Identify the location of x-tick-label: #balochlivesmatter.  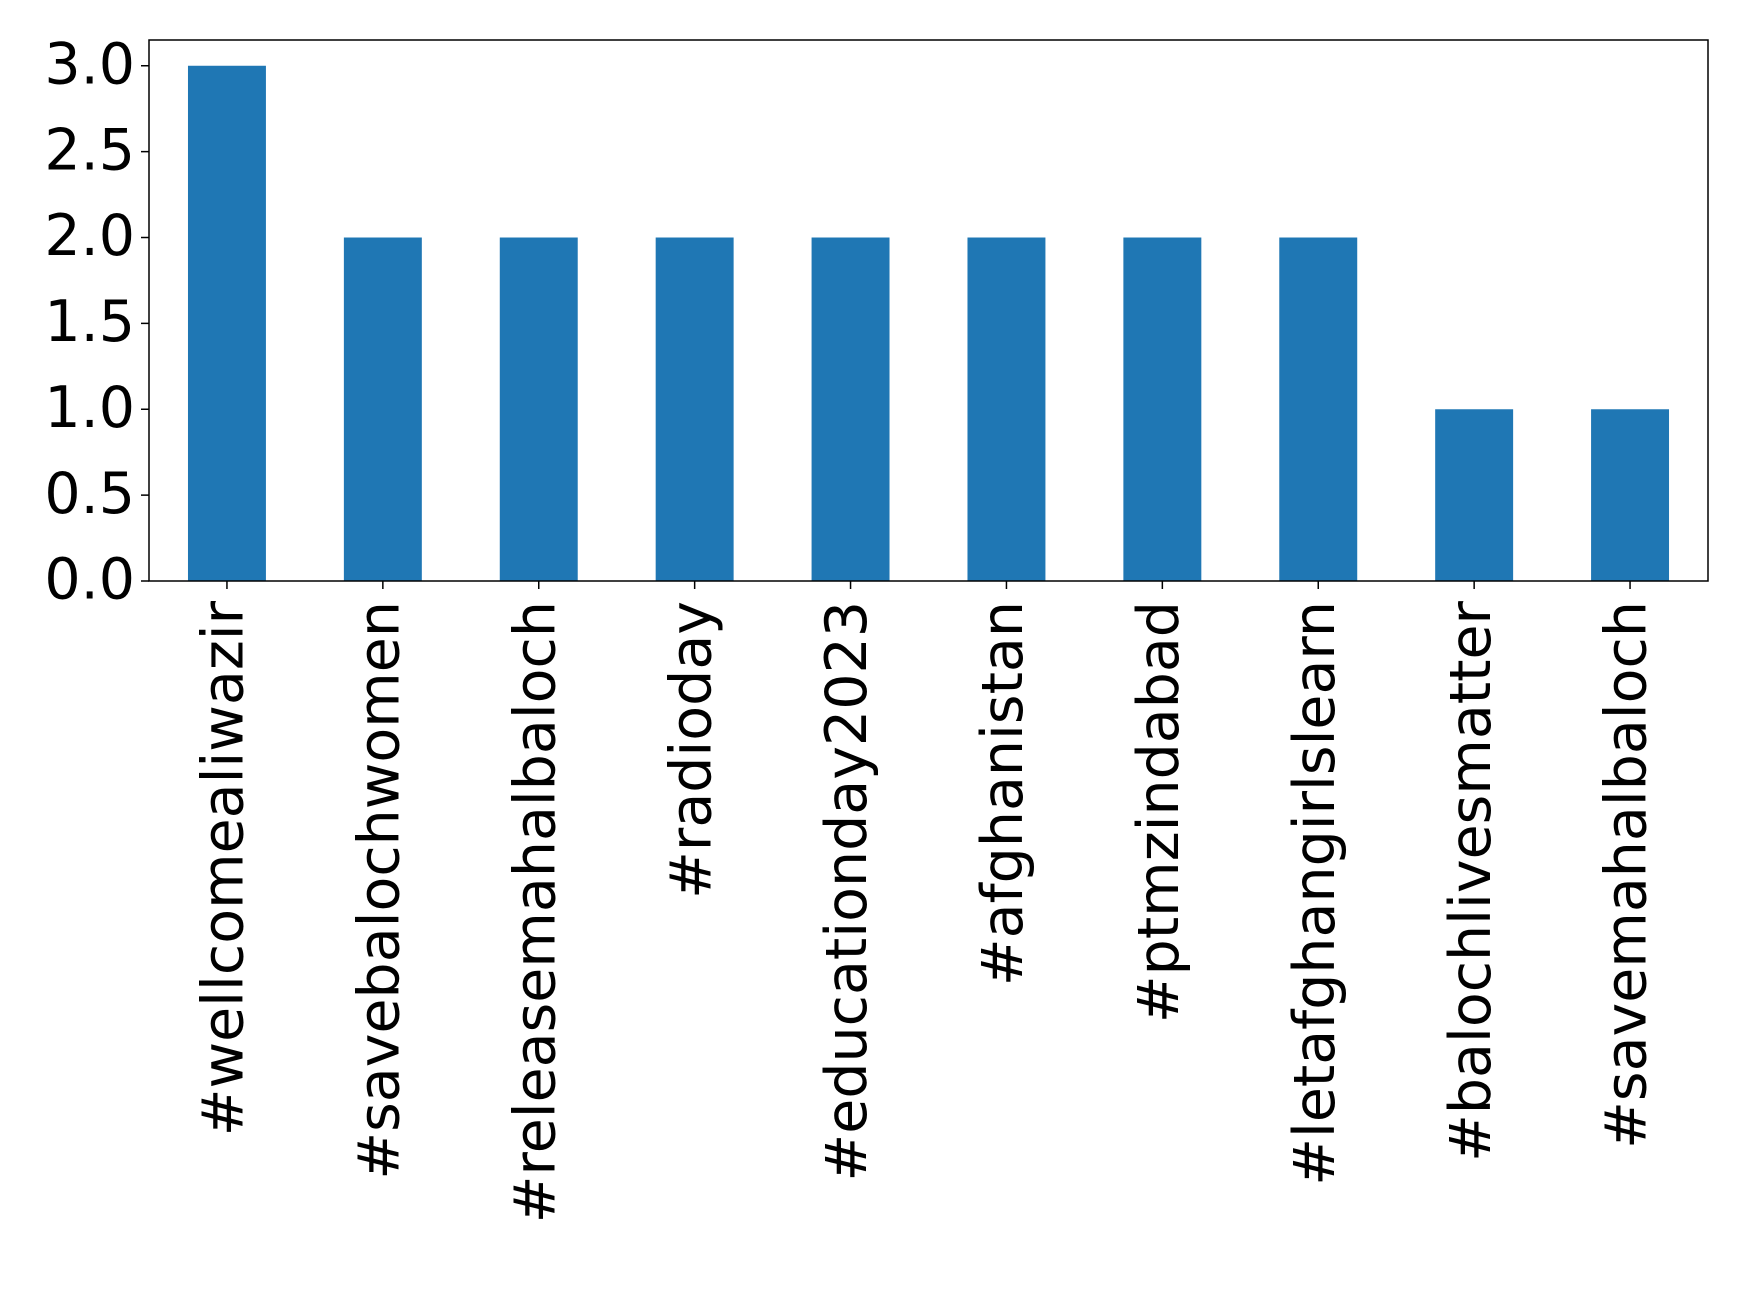
(1471, 880).